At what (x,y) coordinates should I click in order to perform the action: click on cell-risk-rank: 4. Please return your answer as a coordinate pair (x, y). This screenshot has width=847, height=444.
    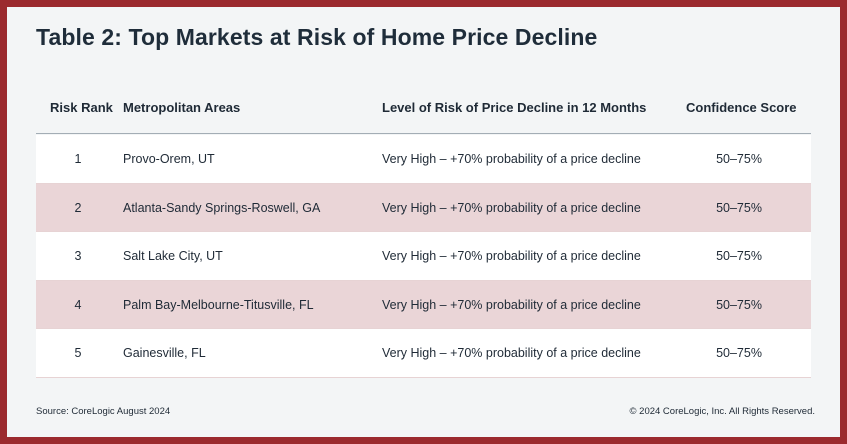
    Looking at the image, I should click on (78, 304).